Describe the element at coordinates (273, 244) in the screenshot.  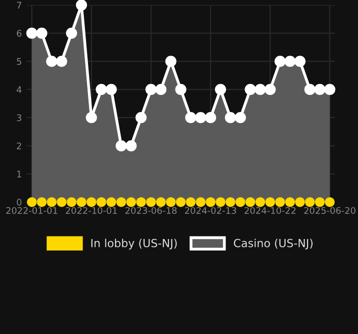
I see `legend-label: Casino (US-NJ)` at that location.